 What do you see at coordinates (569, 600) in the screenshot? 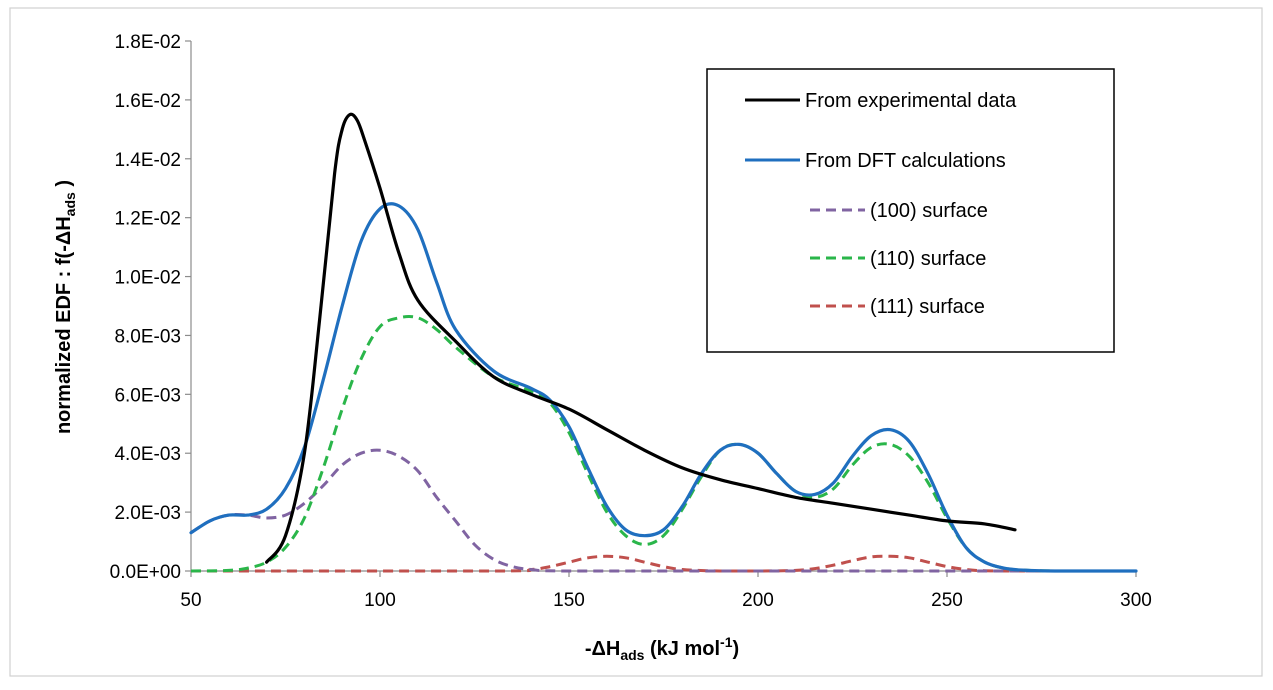
I see `x-tick-label: 150` at bounding box center [569, 600].